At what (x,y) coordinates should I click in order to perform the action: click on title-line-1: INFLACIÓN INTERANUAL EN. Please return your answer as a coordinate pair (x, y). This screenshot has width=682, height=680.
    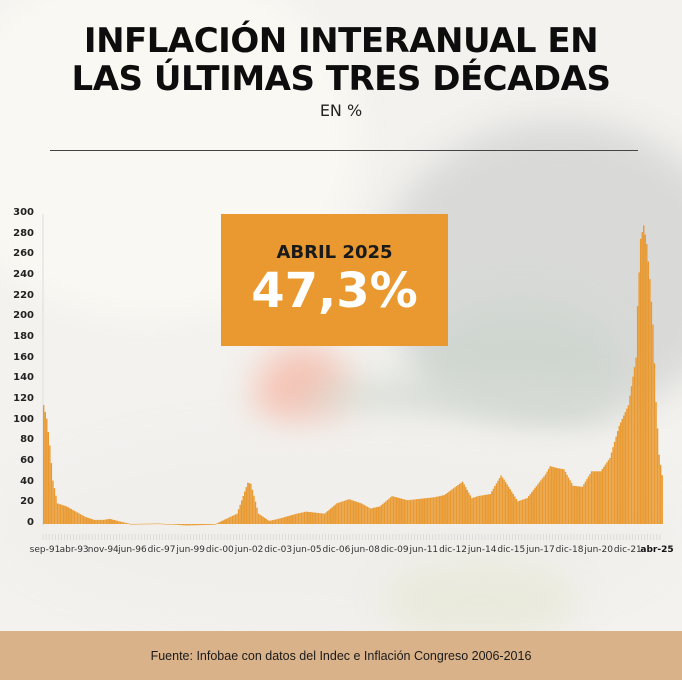
    Looking at the image, I should click on (341, 41).